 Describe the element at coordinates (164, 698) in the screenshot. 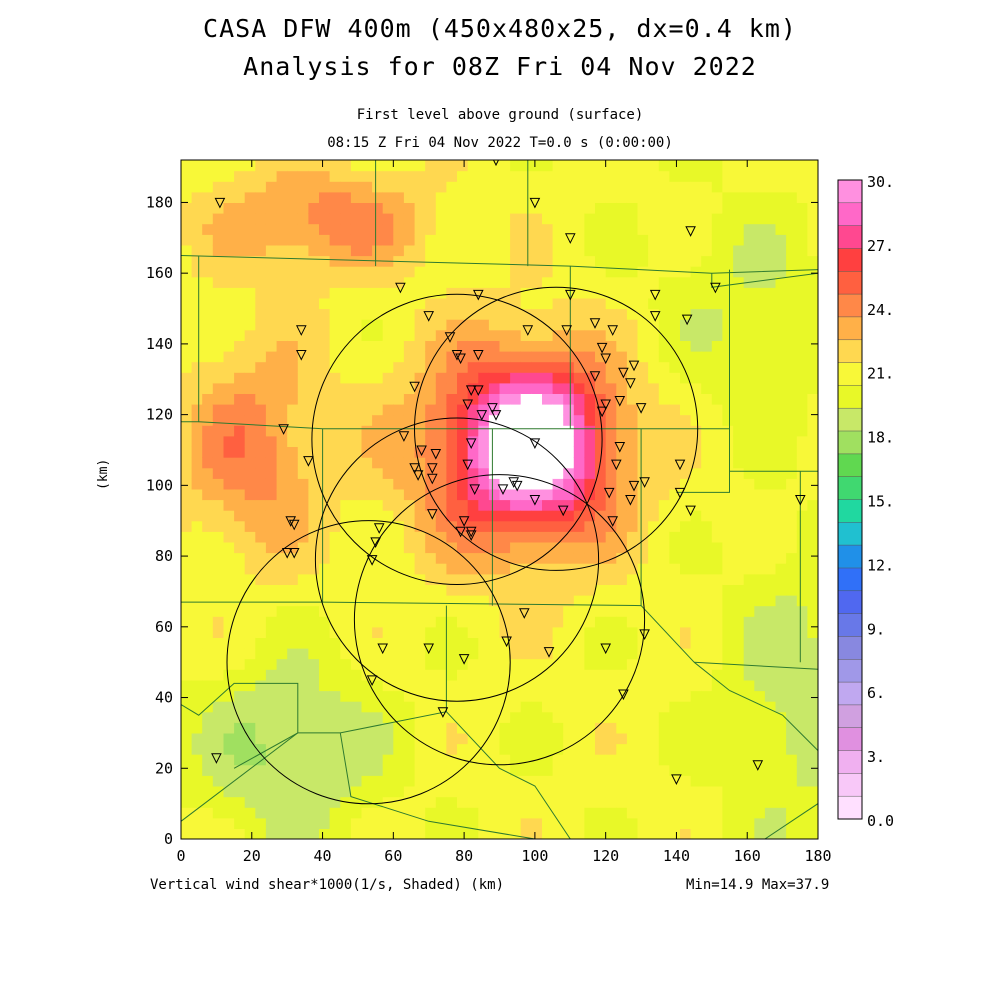

I see `y-tick-label: 40` at that location.